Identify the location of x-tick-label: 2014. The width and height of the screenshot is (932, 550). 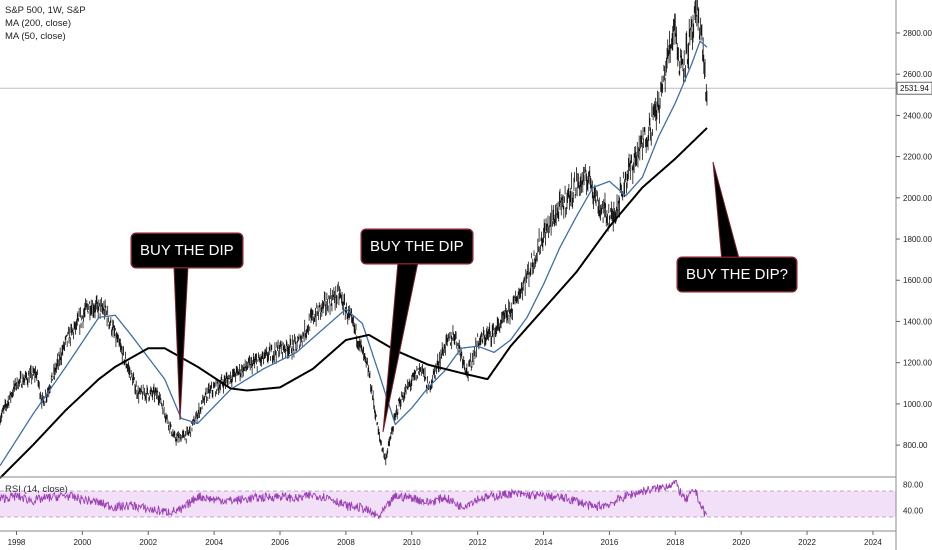
(544, 542).